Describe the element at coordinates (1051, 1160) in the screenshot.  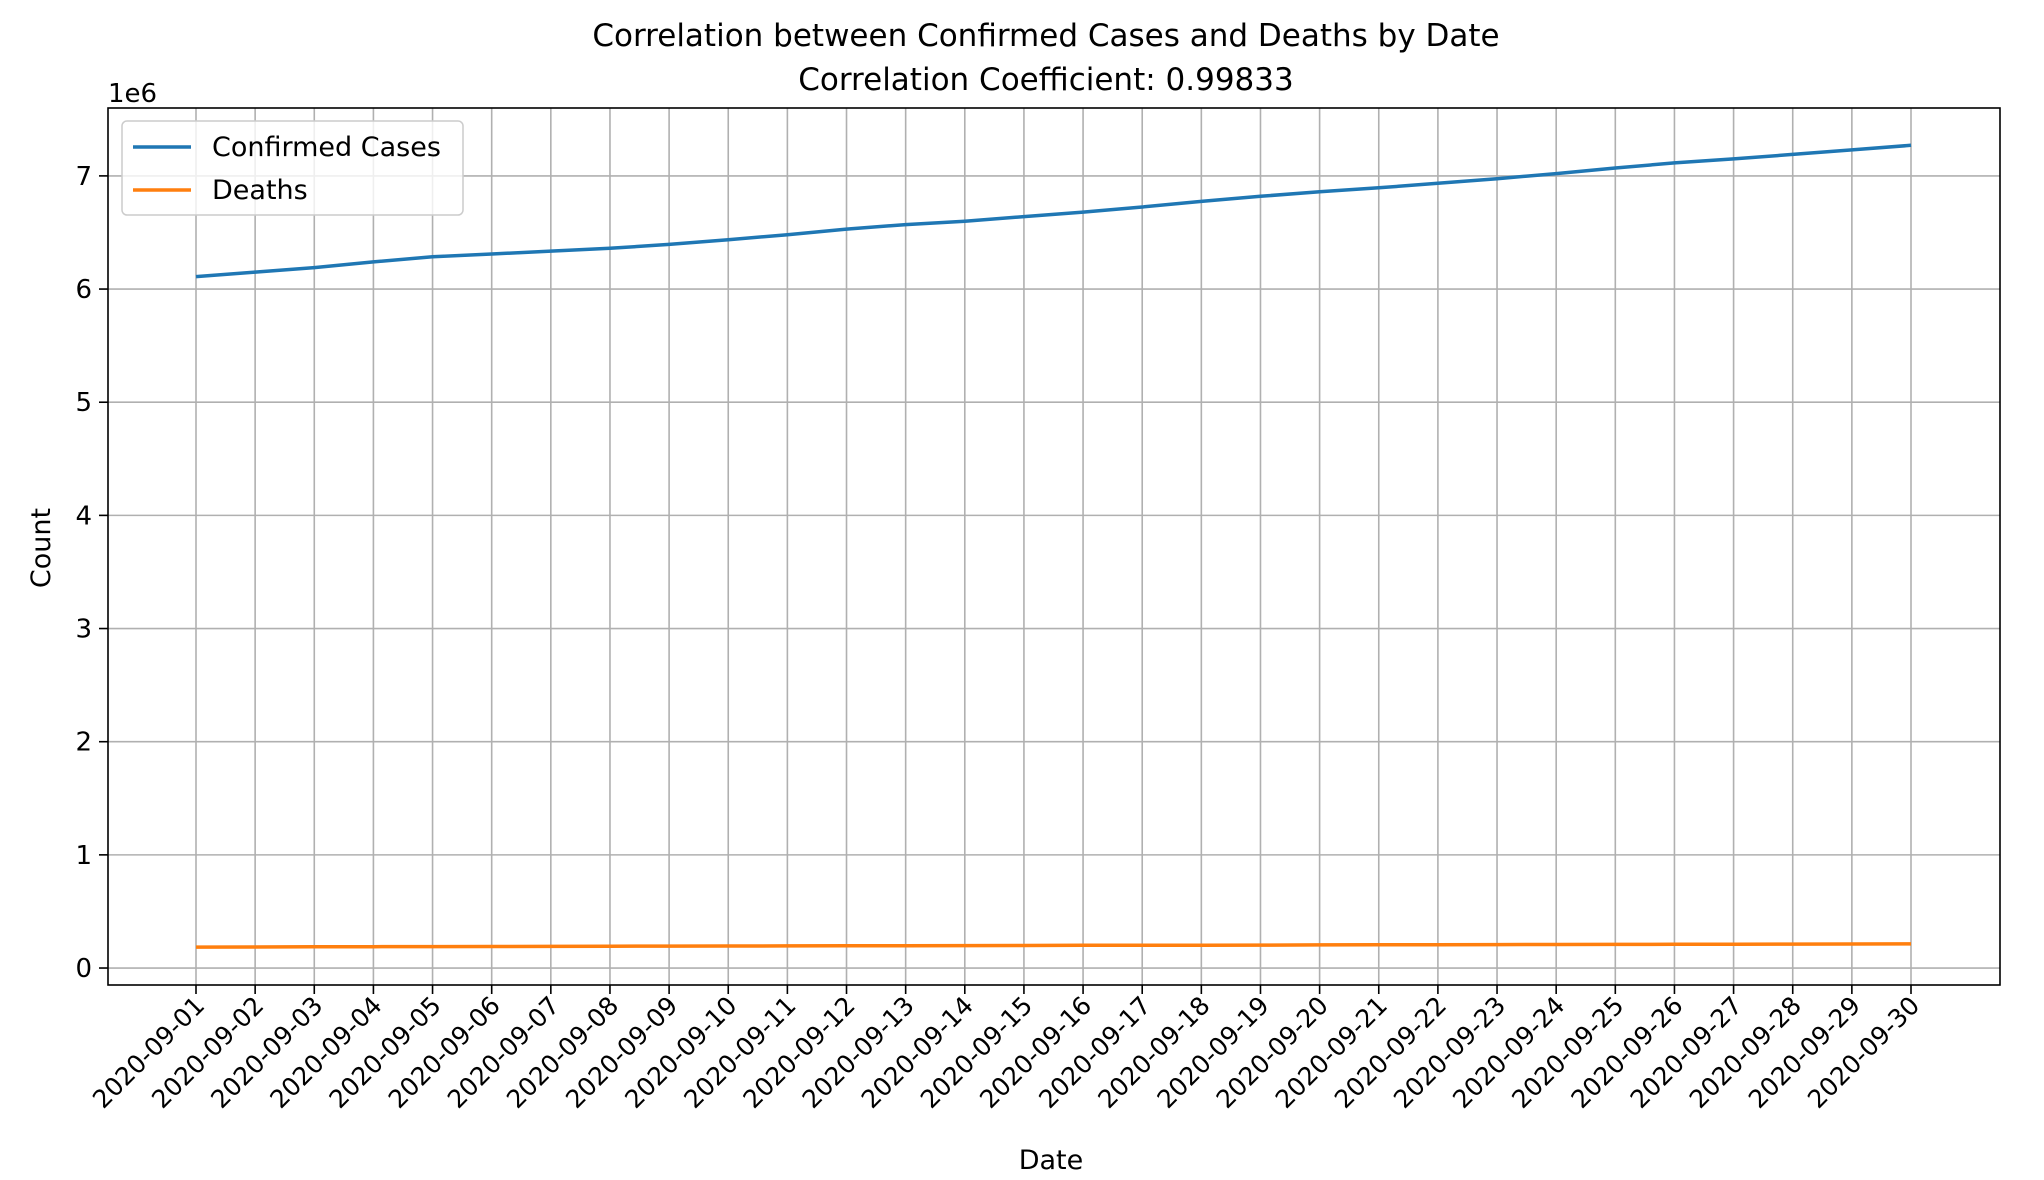
I see `x-axis-label: Date` at that location.